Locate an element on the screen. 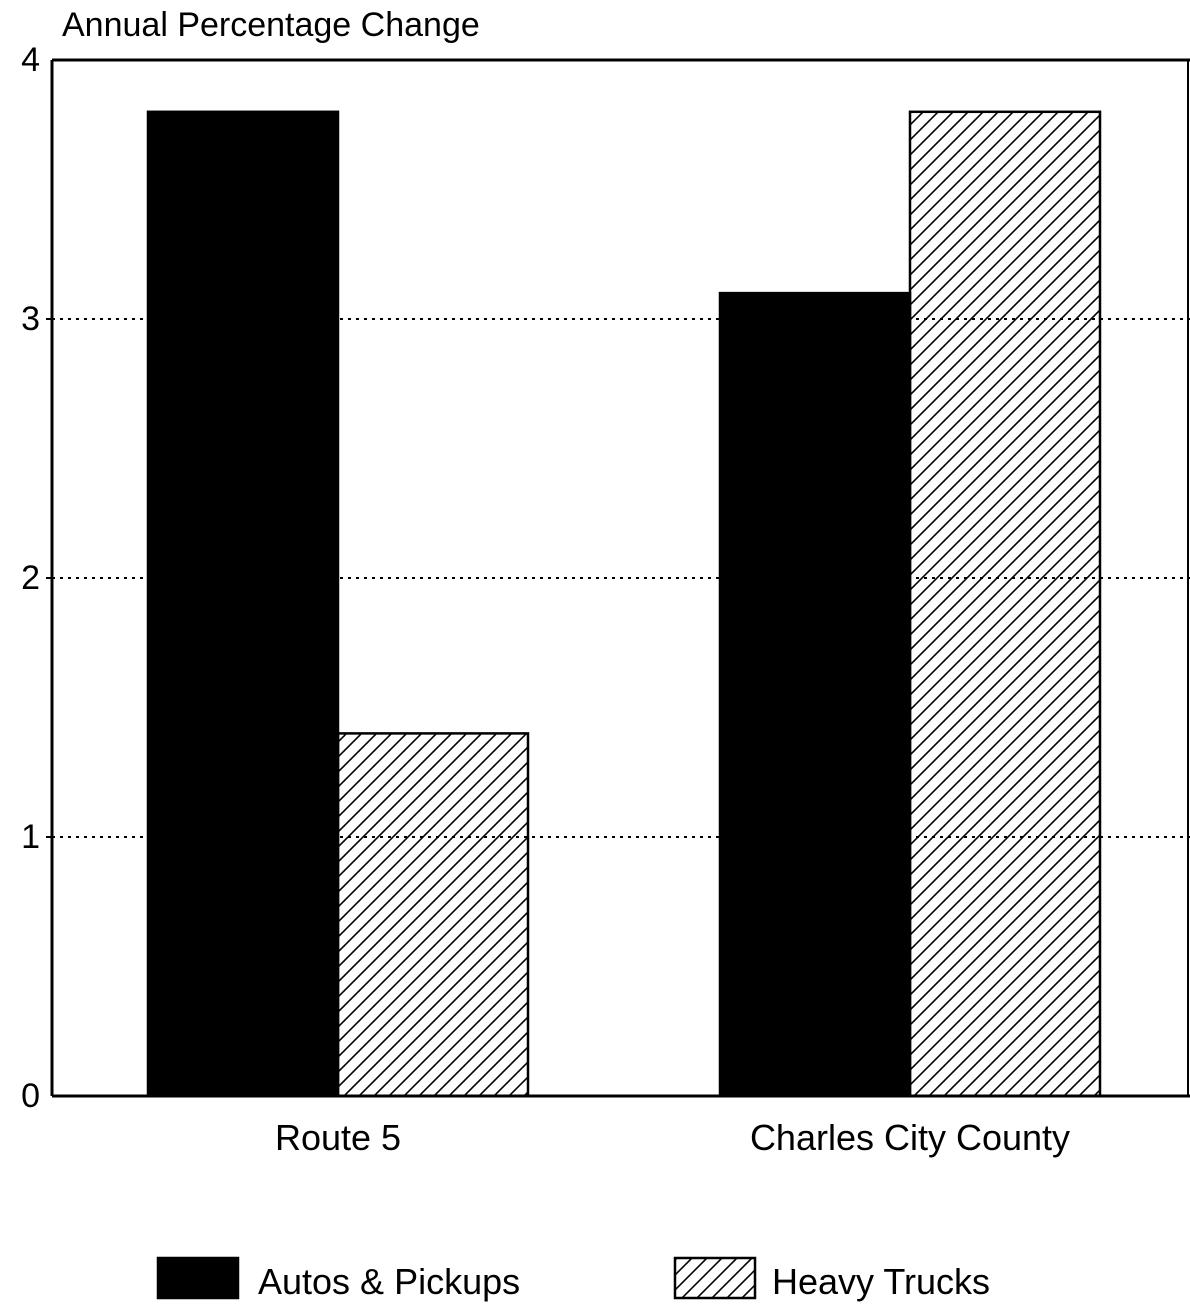 The height and width of the screenshot is (1311, 1190). legend-label: Autos & Pickups is located at coordinates (389, 1281).